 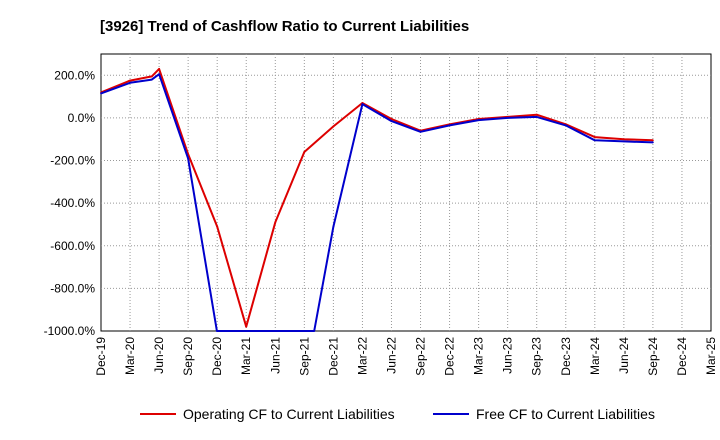 I want to click on legend-label: Operating CF to Current Liabilities, so click(x=289, y=414).